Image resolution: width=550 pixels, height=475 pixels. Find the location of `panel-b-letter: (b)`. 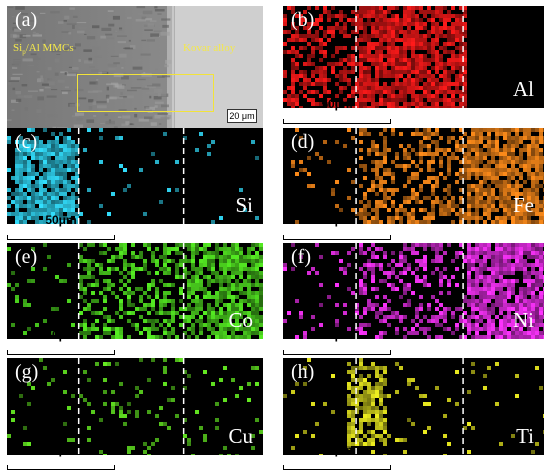

panel-b-letter: (b) is located at coordinates (303, 20).